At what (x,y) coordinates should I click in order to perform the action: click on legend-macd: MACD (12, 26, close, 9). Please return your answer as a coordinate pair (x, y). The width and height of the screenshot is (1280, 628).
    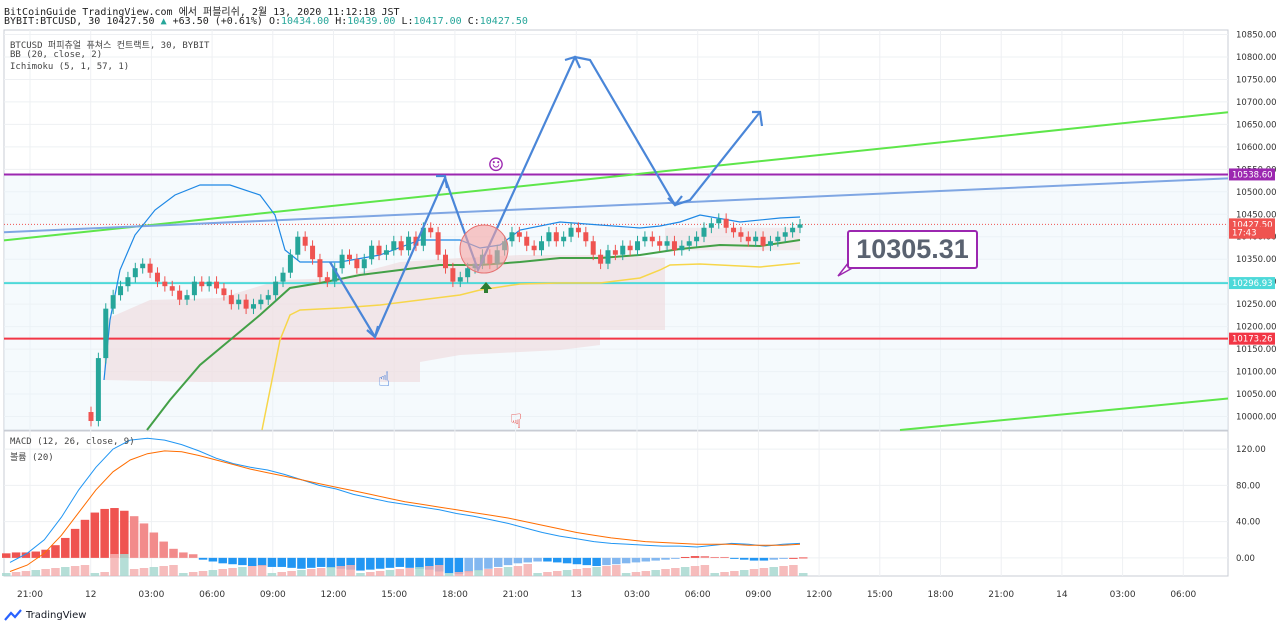
    Looking at the image, I should click on (72, 442).